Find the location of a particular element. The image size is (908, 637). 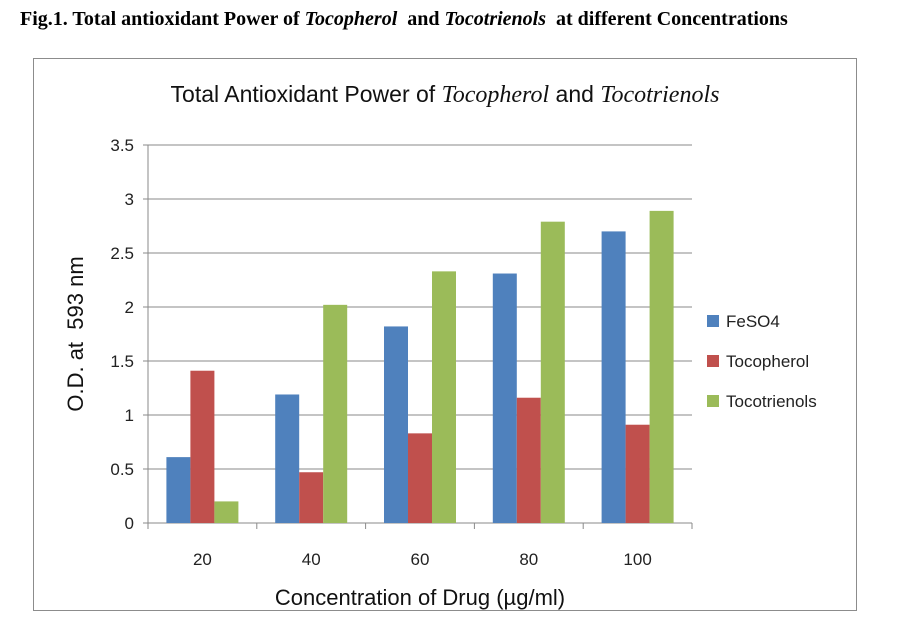

y-tick-label: 0 is located at coordinates (129, 523).